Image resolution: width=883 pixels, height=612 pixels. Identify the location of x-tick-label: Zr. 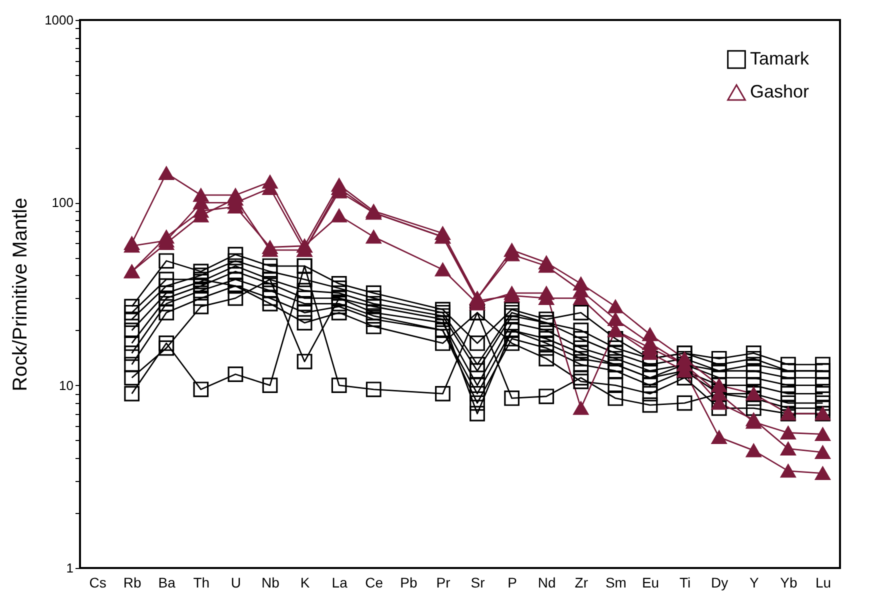
(581, 582).